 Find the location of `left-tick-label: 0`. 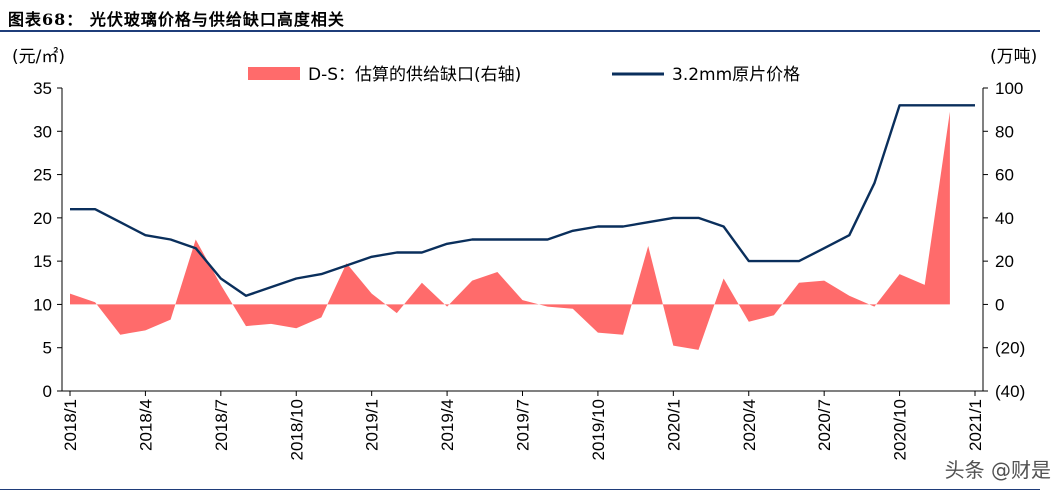

left-tick-label: 0 is located at coordinates (47, 391).